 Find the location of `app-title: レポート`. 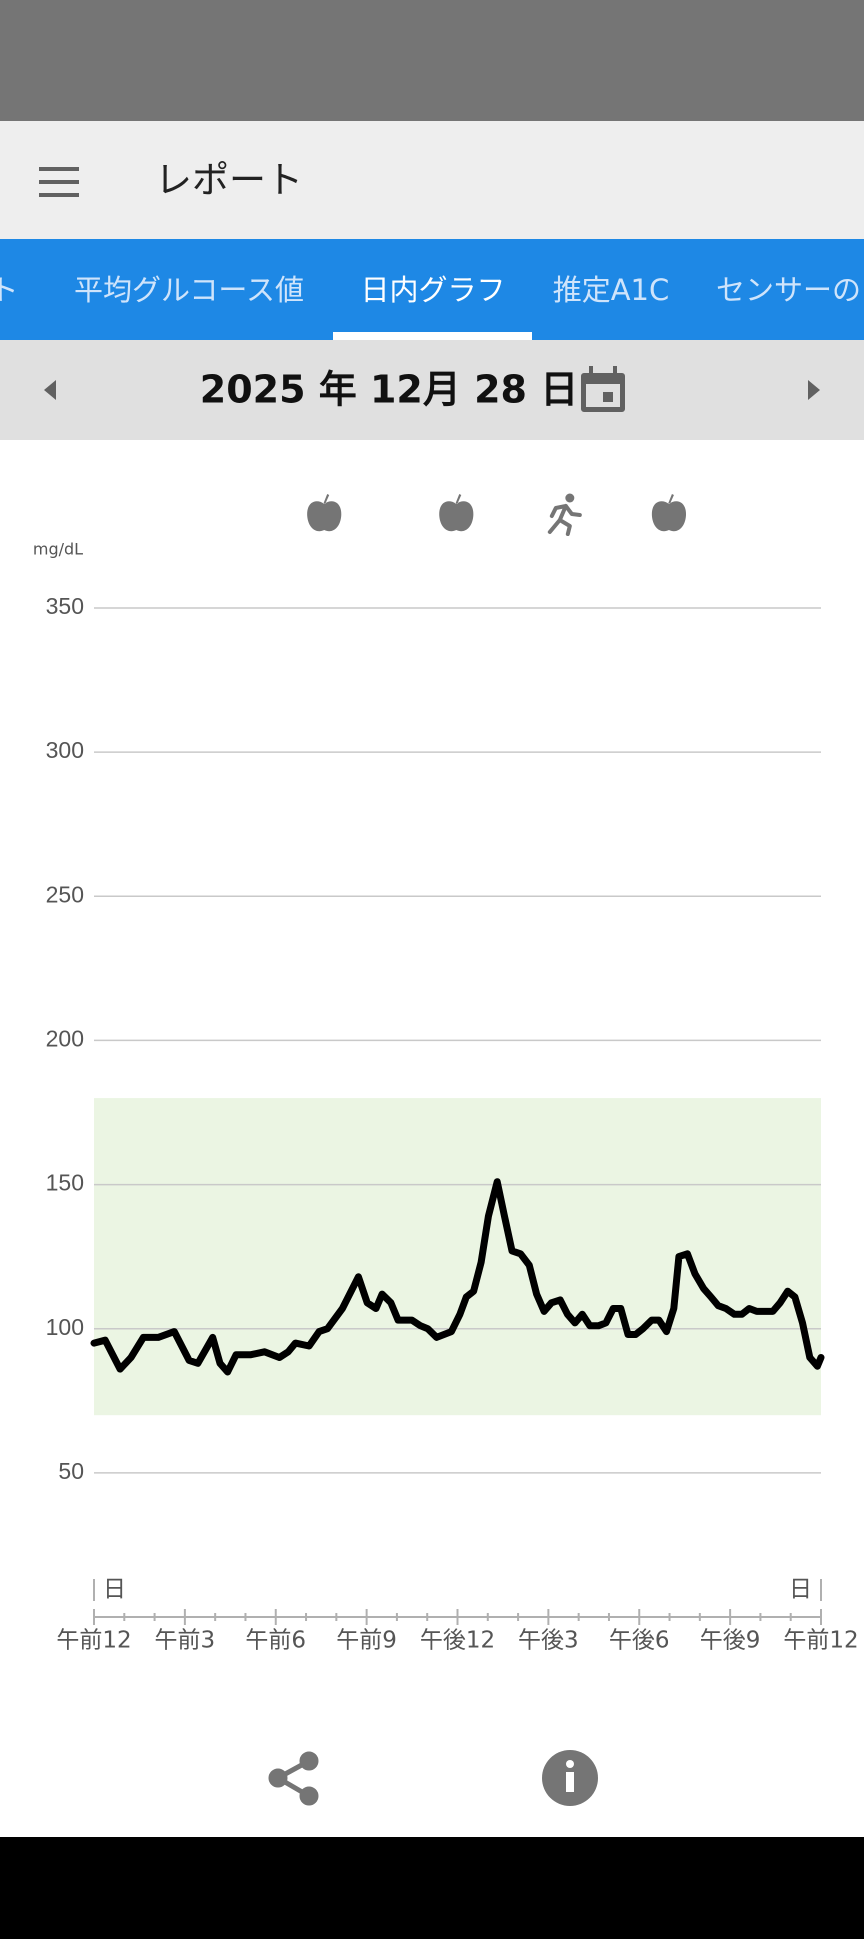

app-title: レポート is located at coordinates (229, 180).